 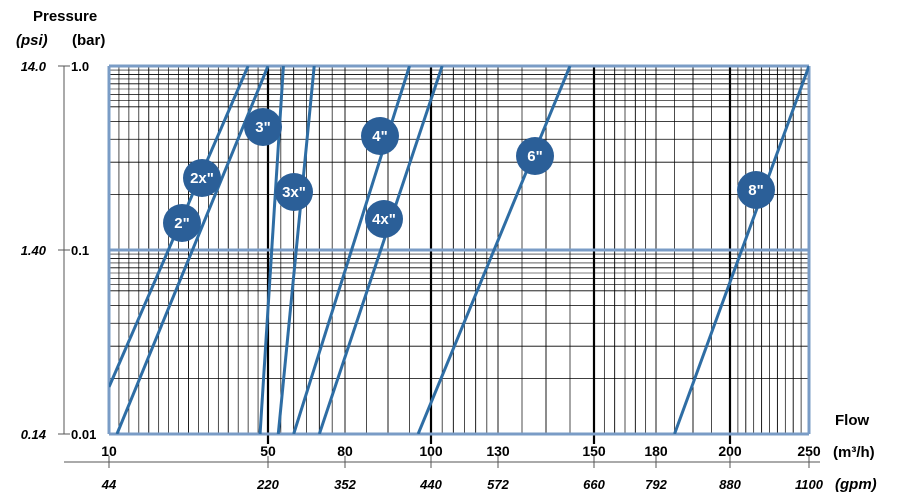 I want to click on x-tick-label-gpm: 44, so click(x=109, y=484).